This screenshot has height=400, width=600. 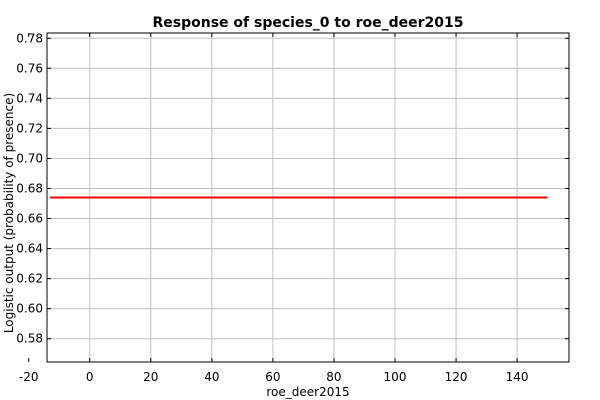 What do you see at coordinates (29, 158) in the screenshot?
I see `y-tick-label: 0.70` at bounding box center [29, 158].